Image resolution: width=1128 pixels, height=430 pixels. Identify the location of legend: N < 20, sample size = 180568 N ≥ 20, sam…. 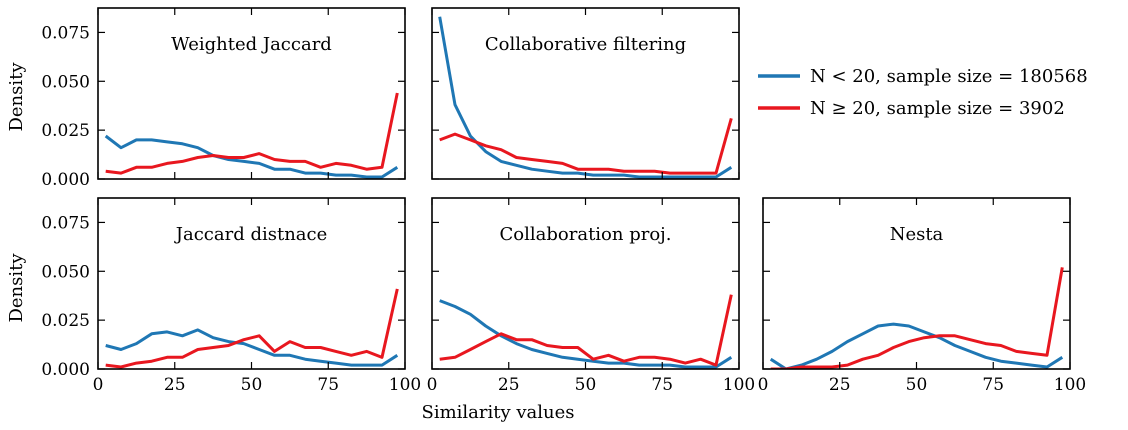
(923, 92).